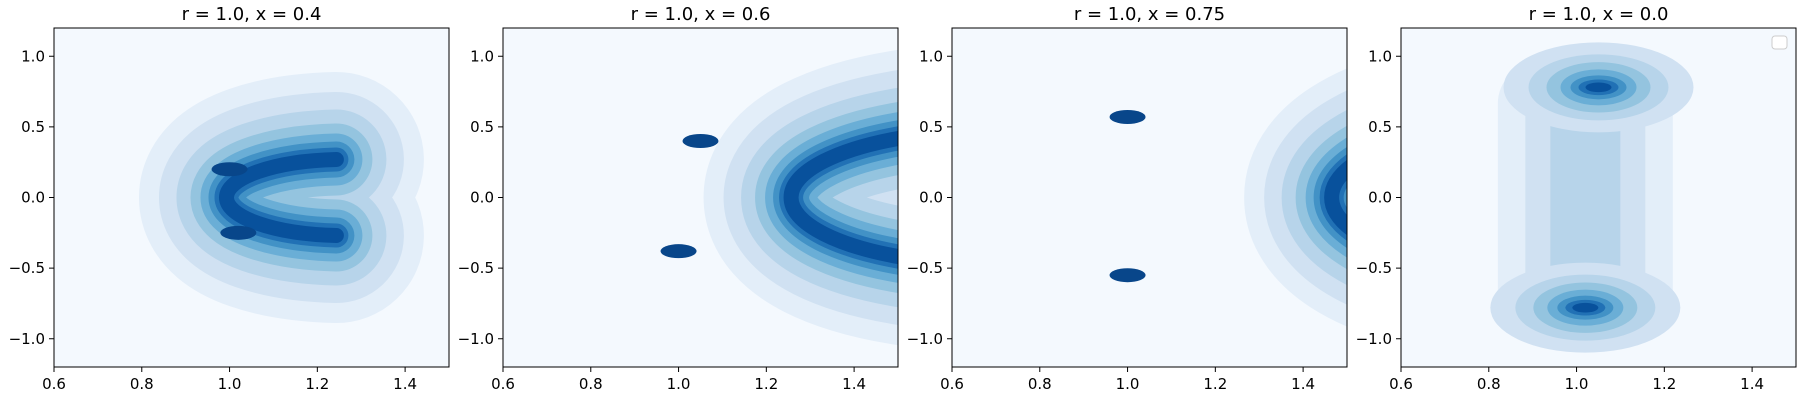 This screenshot has height=404, width=1800. What do you see at coordinates (701, 14) in the screenshot?
I see `panel-title: r = 1.0, x = 0.6` at bounding box center [701, 14].